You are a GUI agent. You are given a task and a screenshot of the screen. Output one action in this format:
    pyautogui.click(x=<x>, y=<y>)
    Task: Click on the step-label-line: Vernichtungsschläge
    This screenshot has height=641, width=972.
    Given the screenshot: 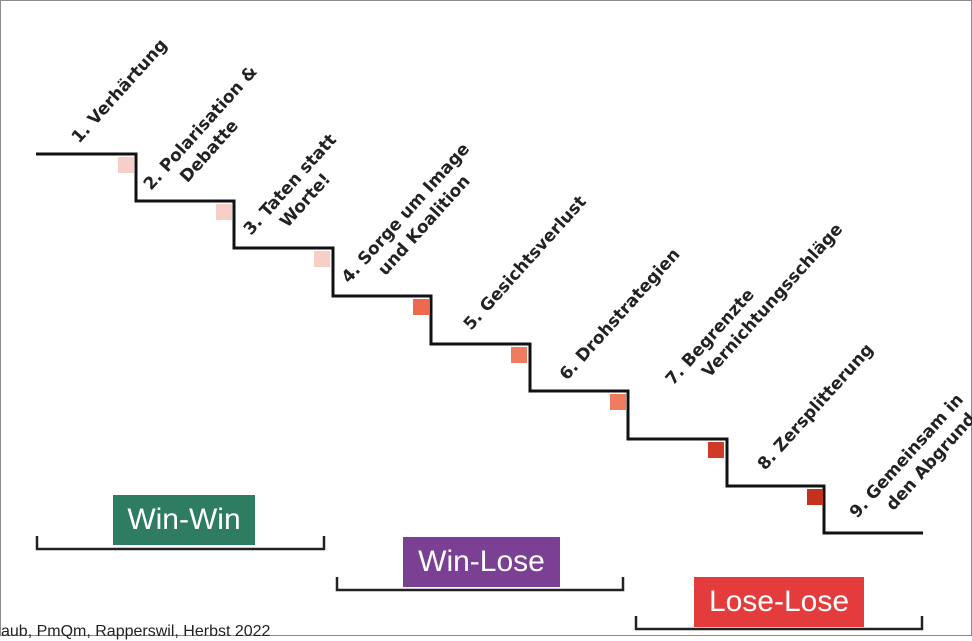 What is the action you would take?
    pyautogui.click(x=772, y=301)
    